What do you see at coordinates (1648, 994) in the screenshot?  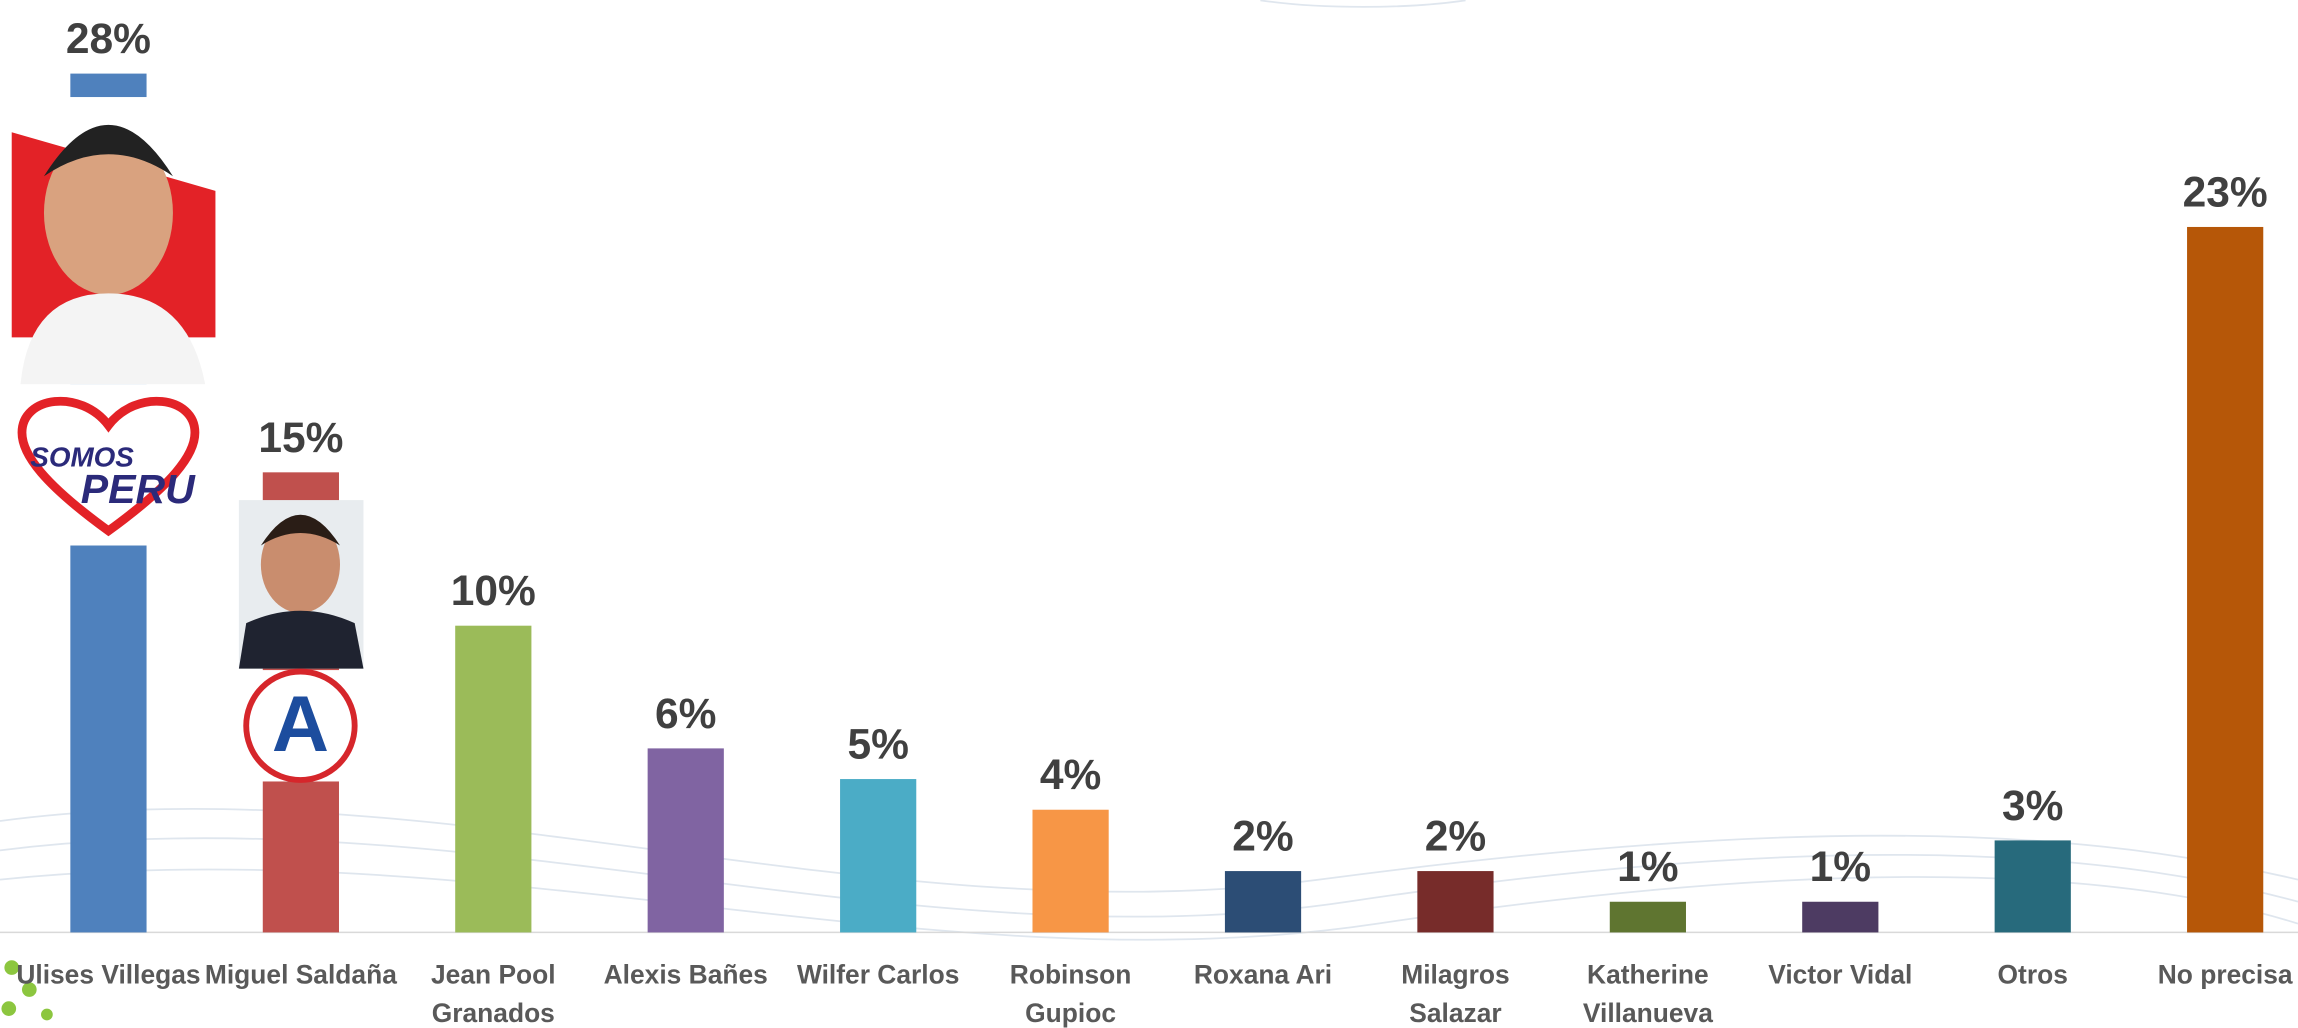 I see `x-tick-label: Katherine Villanueva` at bounding box center [1648, 994].